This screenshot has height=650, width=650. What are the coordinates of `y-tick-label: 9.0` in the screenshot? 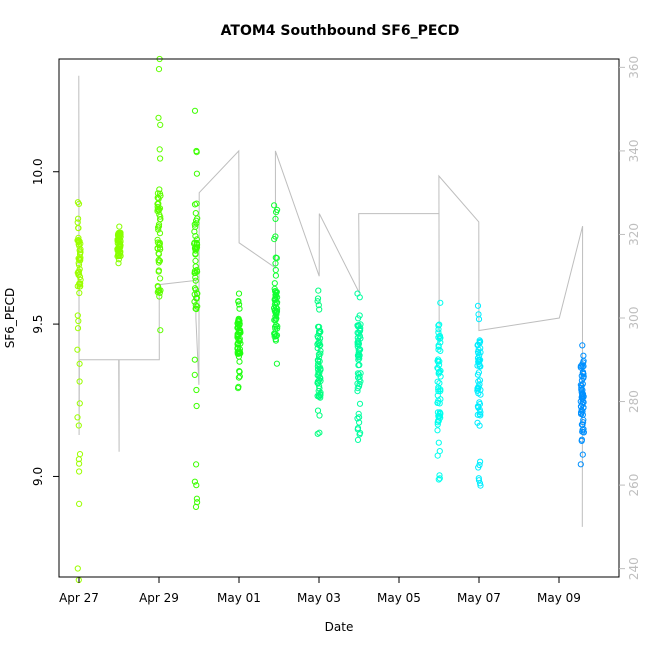 It's located at (38, 476).